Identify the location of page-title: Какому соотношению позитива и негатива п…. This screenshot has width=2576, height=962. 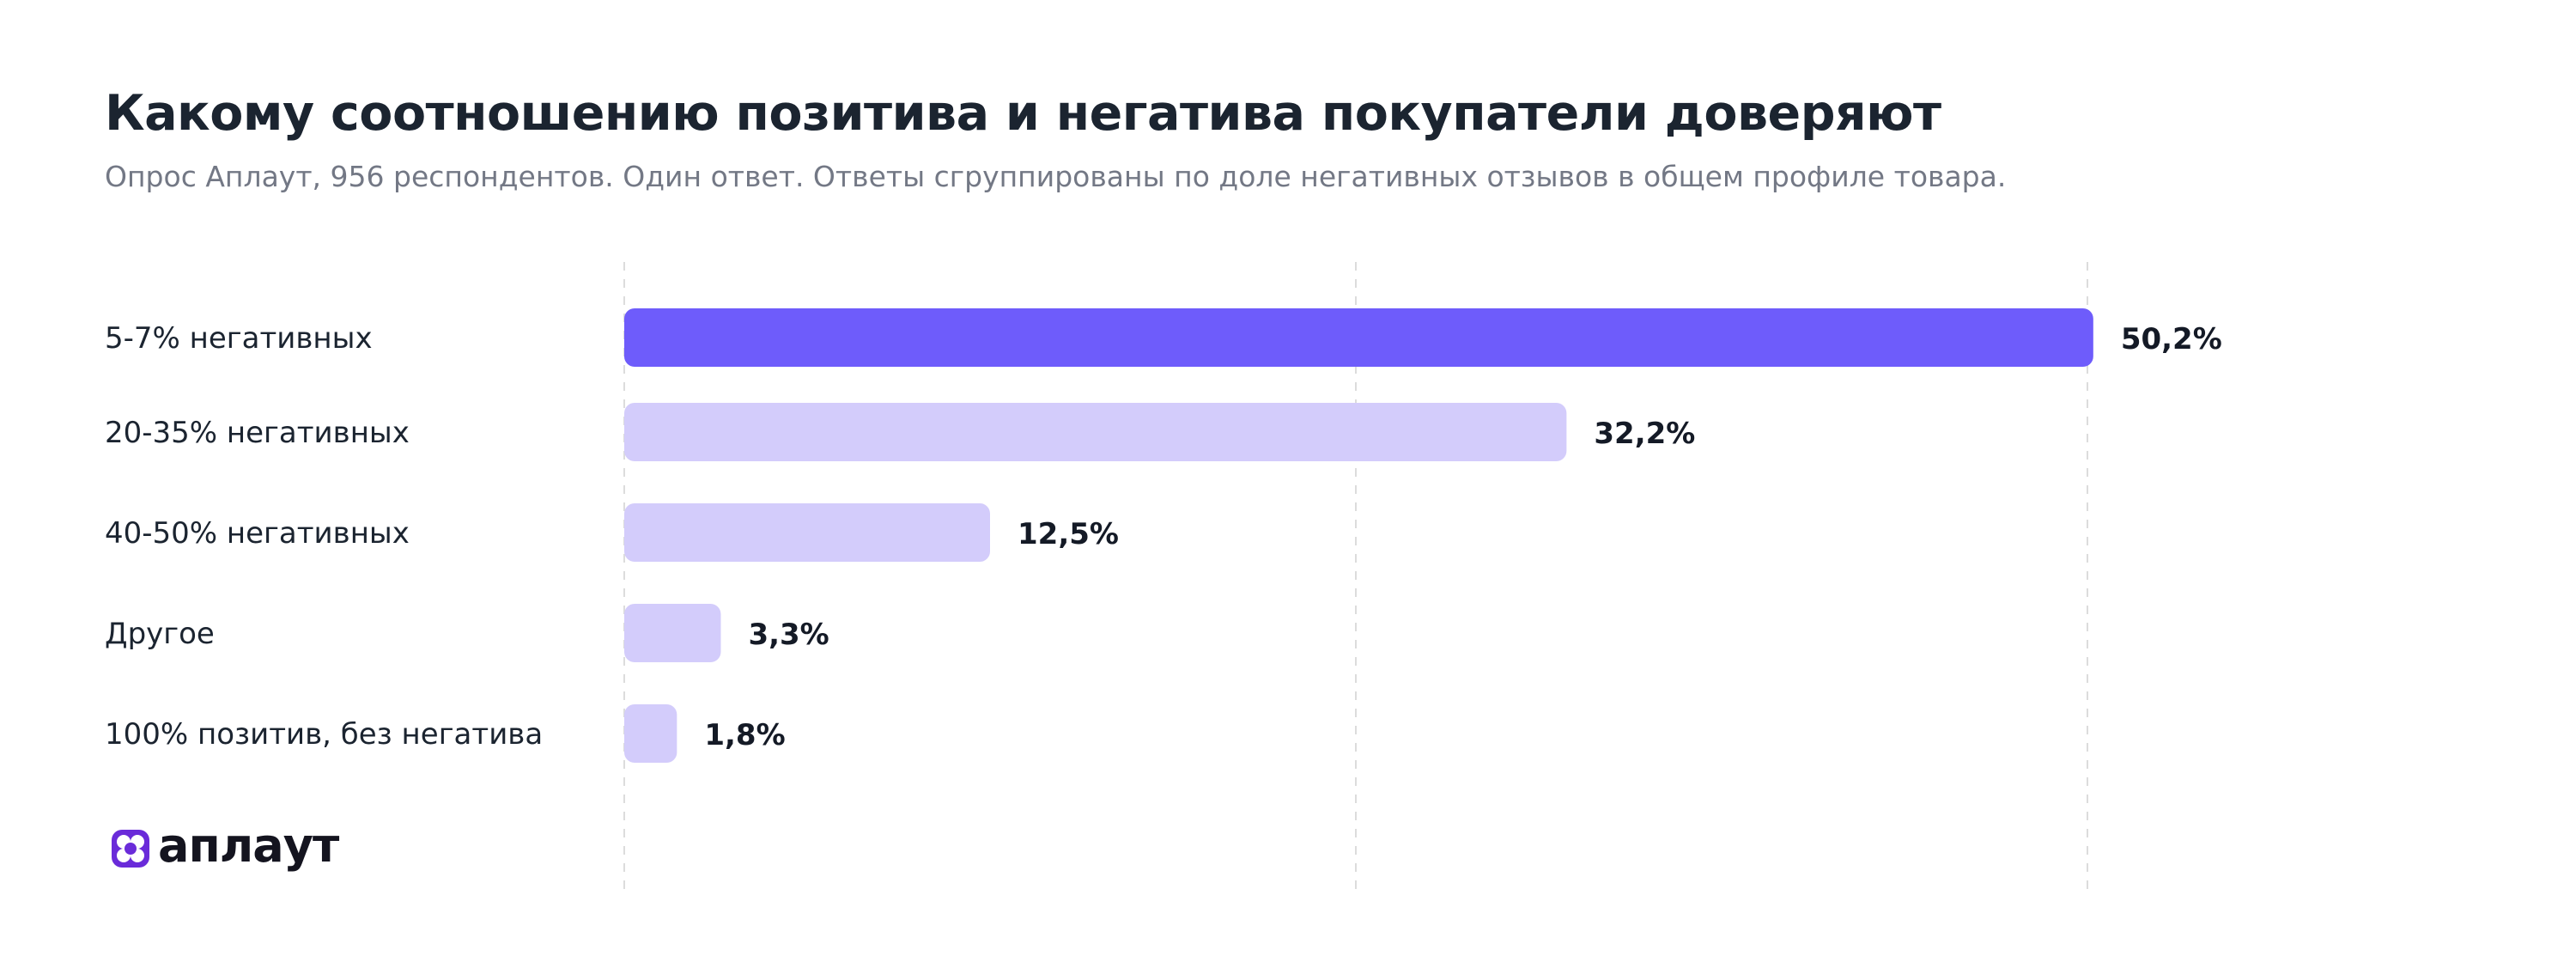
(1023, 114).